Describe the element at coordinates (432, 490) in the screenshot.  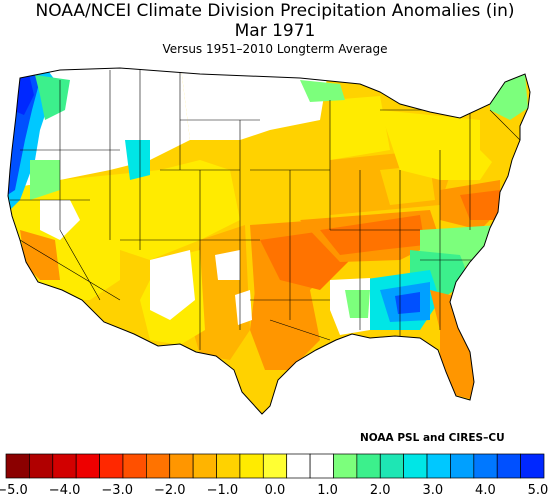
I see `legend-tick-label: 3.0` at that location.